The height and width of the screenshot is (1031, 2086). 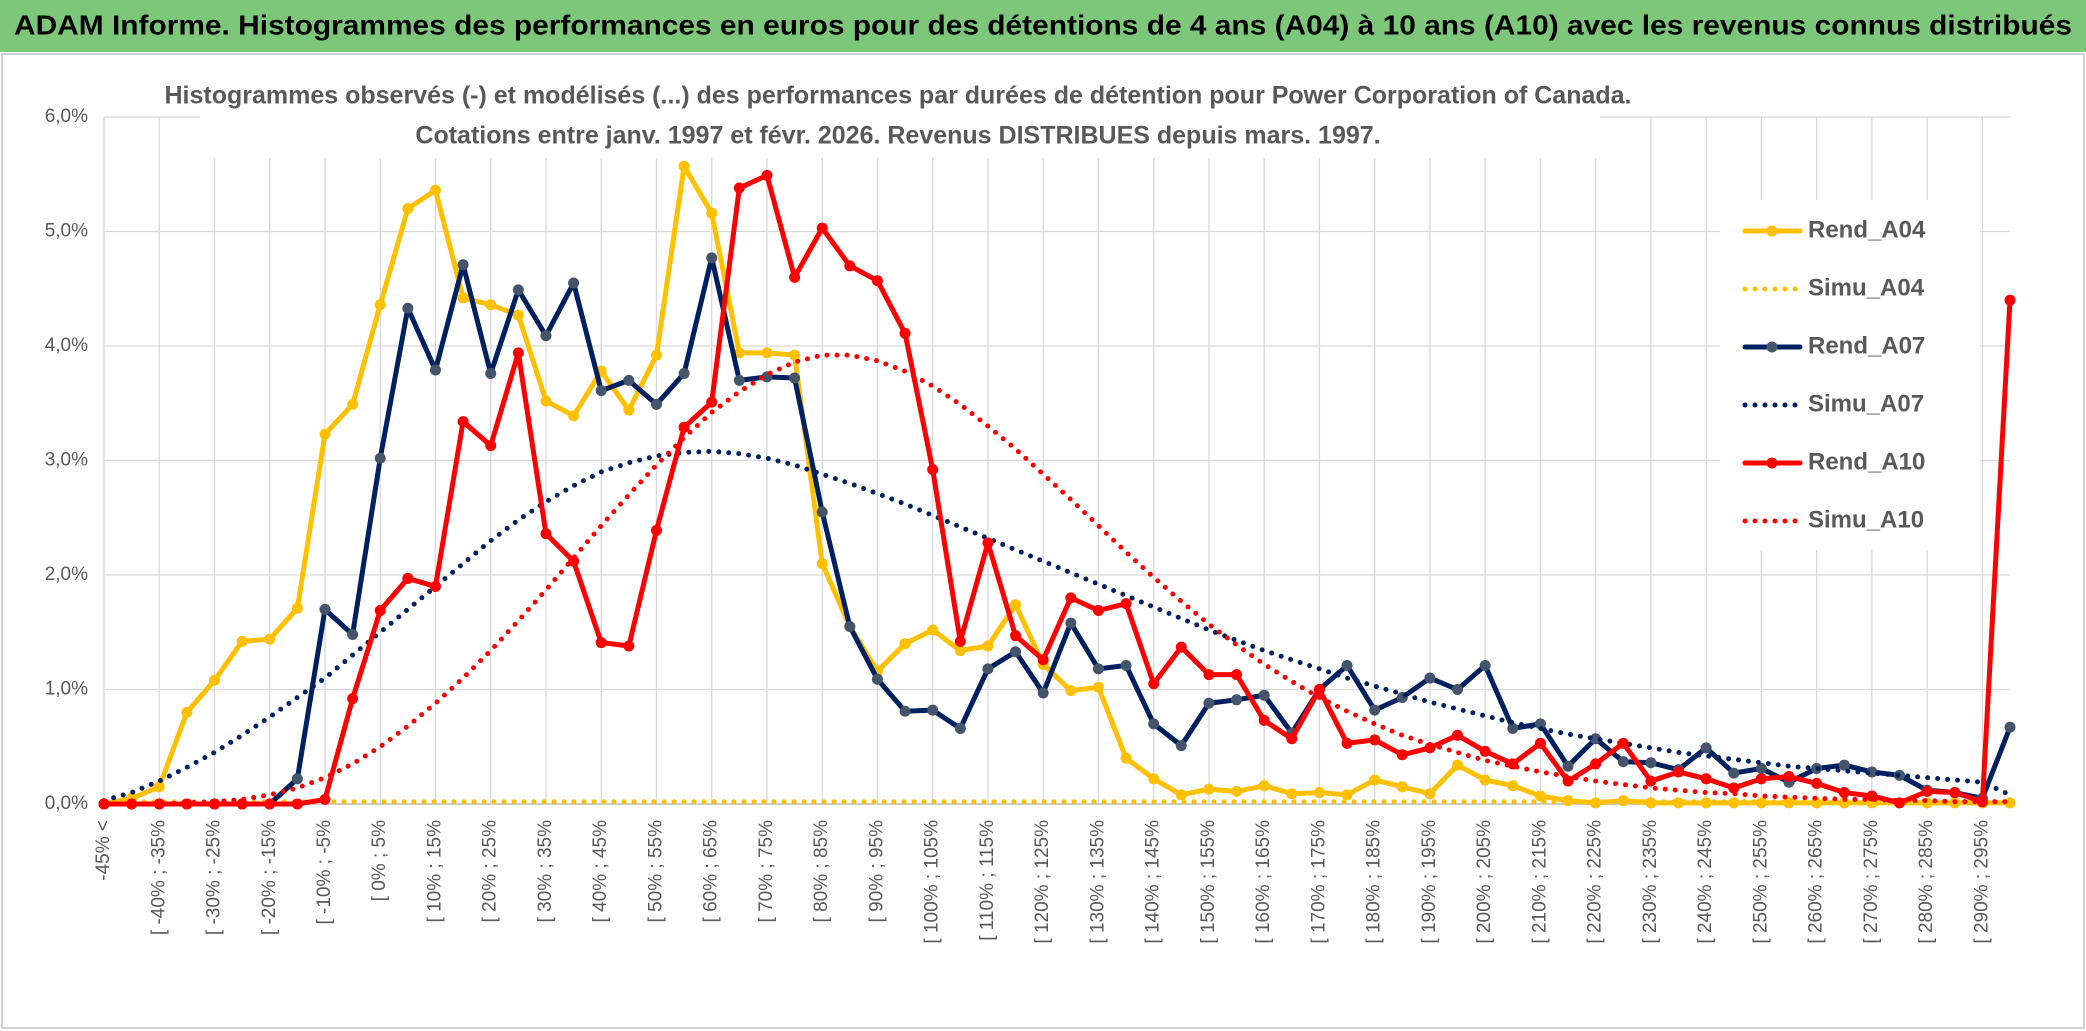 I want to click on x-tick-label: [ 70% ; 75%, so click(x=766, y=871).